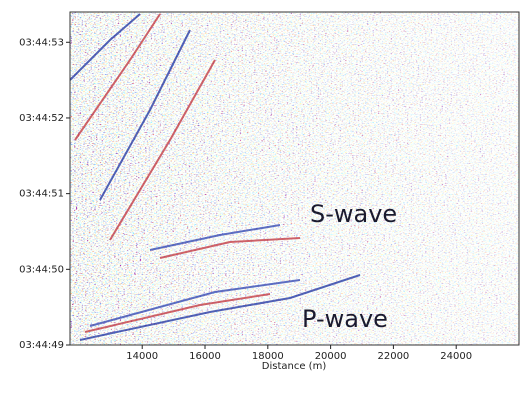  I want to click on x-tick-label: 18000, so click(268, 356).